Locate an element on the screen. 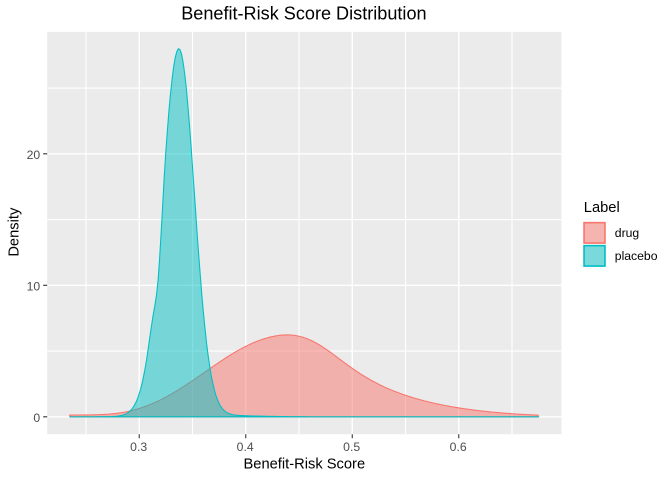 The height and width of the screenshot is (480, 672). svg-text: Benefit-Risk Score is located at coordinates (304, 465).